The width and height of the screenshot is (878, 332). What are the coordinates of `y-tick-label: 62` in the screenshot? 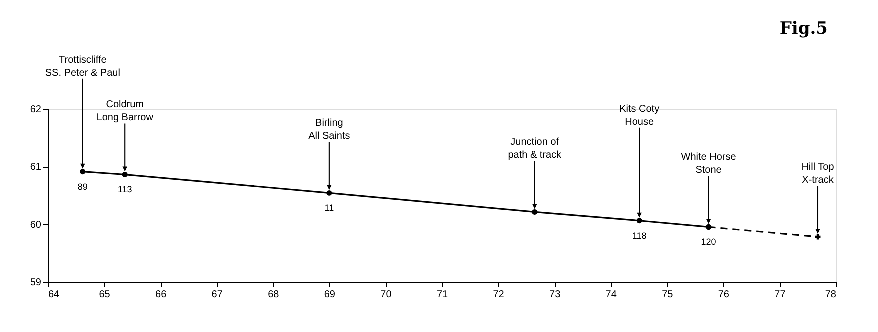 It's located at (36, 110).